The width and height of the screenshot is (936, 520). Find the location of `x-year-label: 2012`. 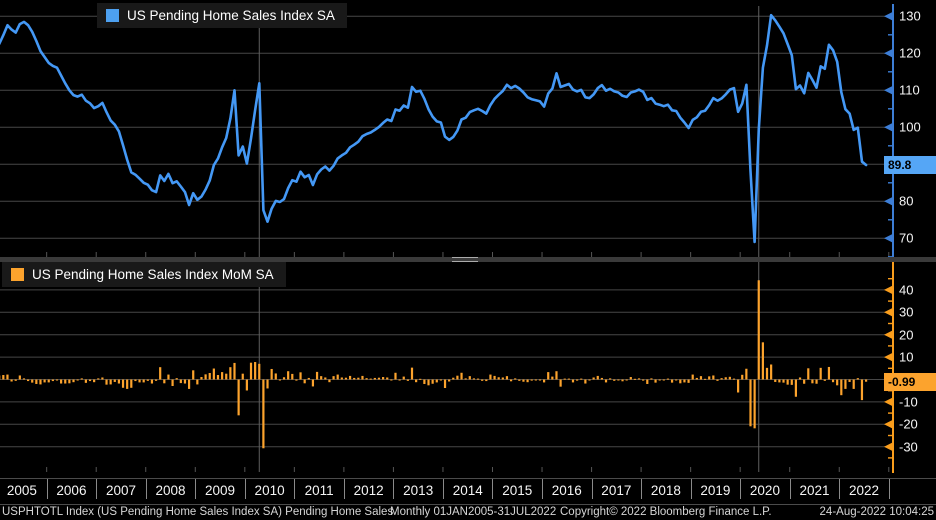

x-year-label: 2012 is located at coordinates (368, 490).